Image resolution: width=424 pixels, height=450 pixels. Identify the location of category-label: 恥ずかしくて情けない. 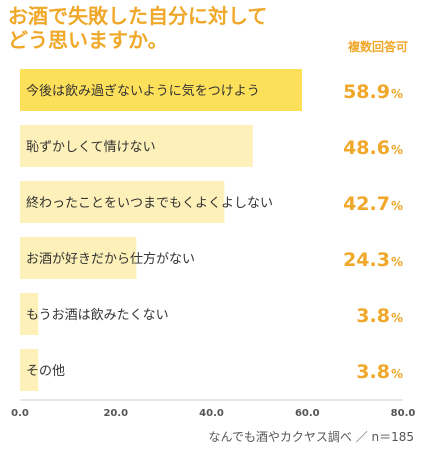
(91, 147).